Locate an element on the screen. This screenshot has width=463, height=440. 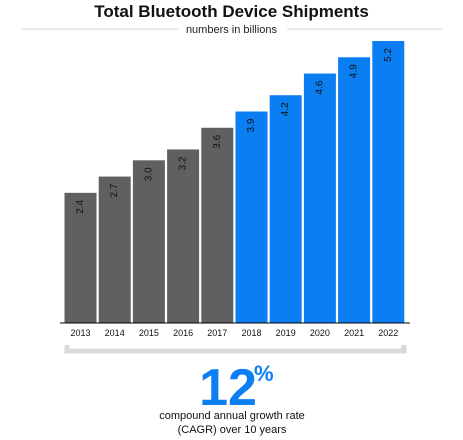
value-label-2022: 5.2 is located at coordinates (388, 55).